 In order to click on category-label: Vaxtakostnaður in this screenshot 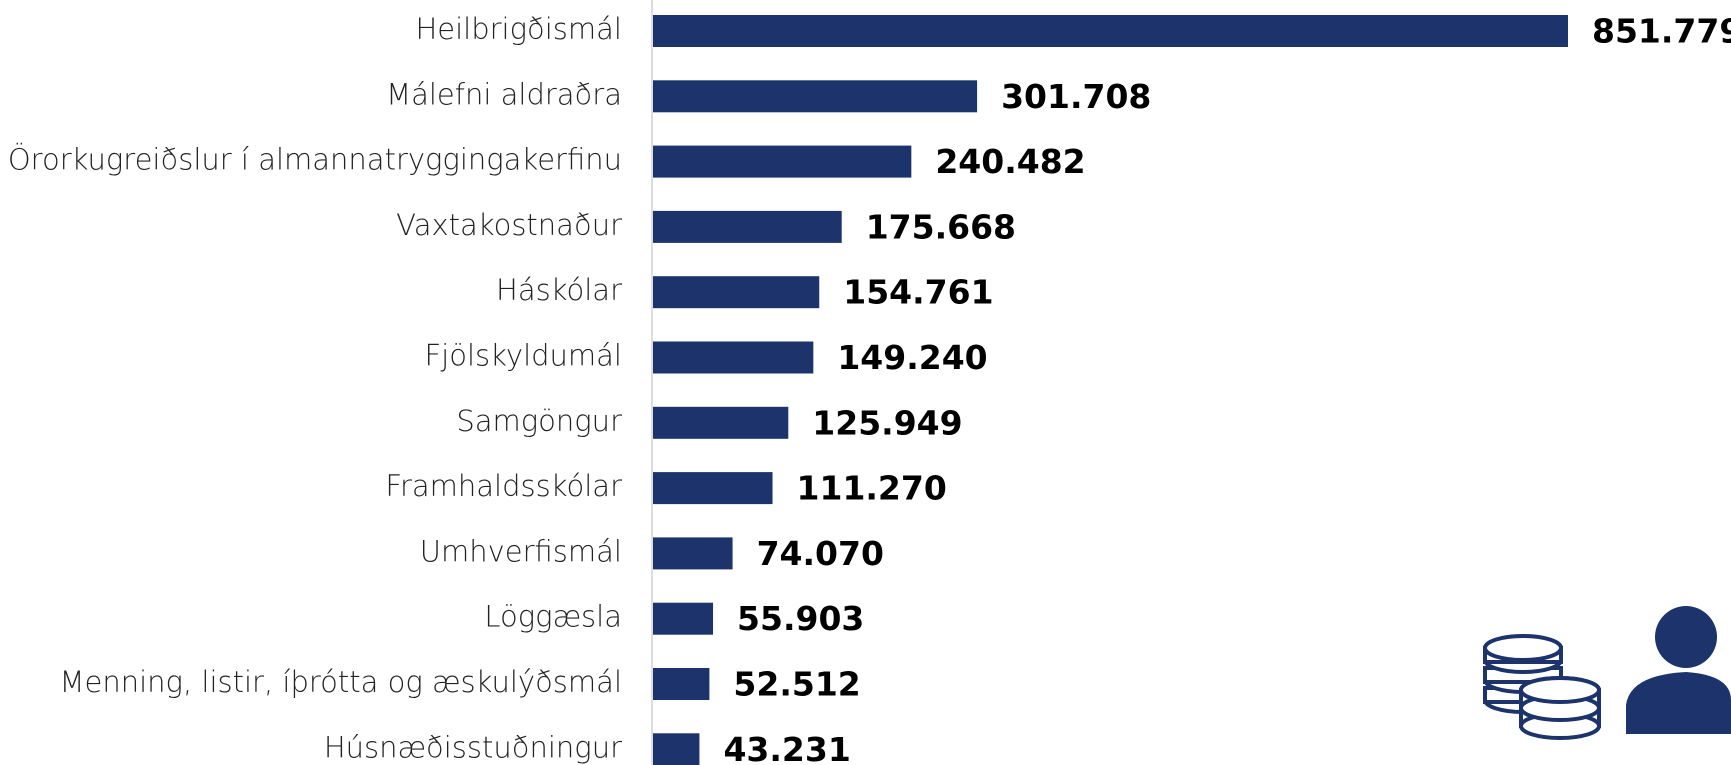, I will do `click(509, 225)`.